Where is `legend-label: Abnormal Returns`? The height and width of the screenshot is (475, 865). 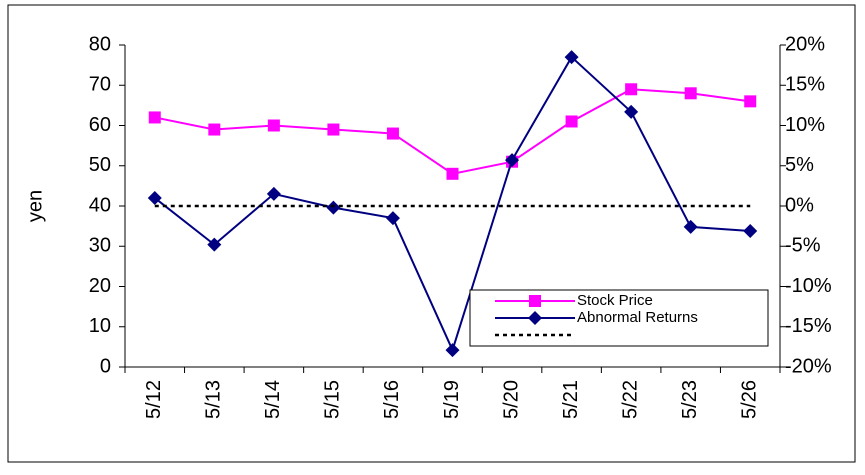
legend-label: Abnormal Returns is located at coordinates (637, 317).